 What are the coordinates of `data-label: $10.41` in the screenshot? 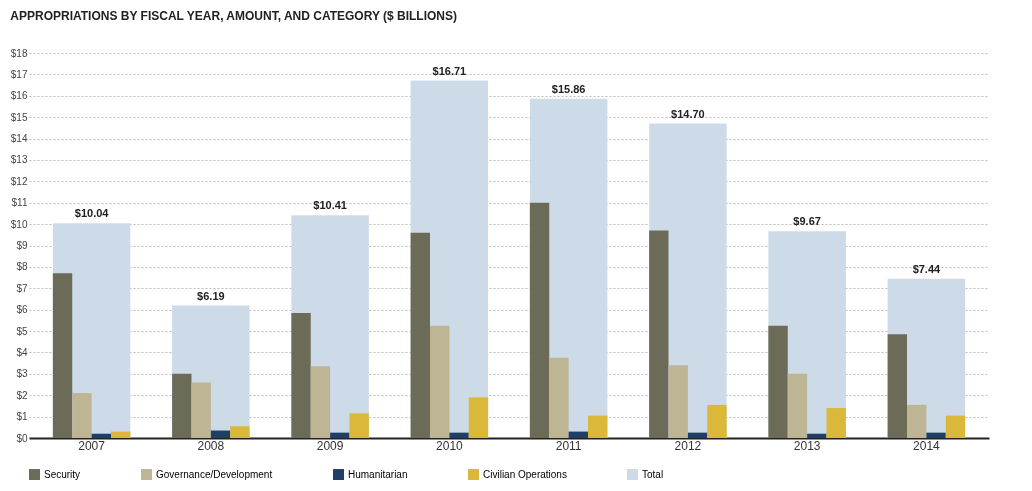 It's located at (330, 205).